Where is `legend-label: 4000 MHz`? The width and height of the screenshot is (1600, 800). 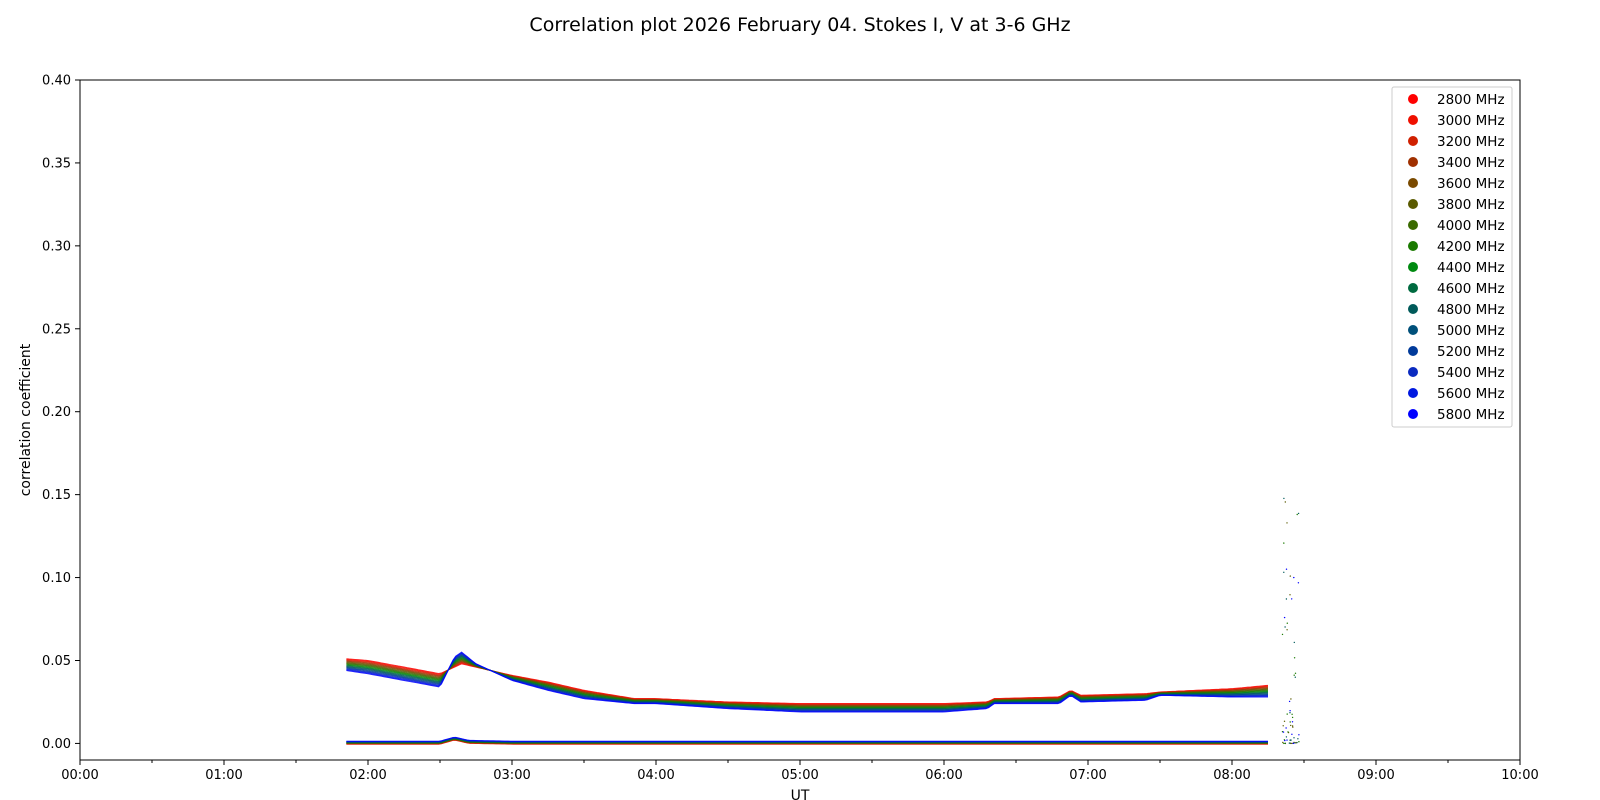
legend-label: 4000 MHz is located at coordinates (1471, 226).